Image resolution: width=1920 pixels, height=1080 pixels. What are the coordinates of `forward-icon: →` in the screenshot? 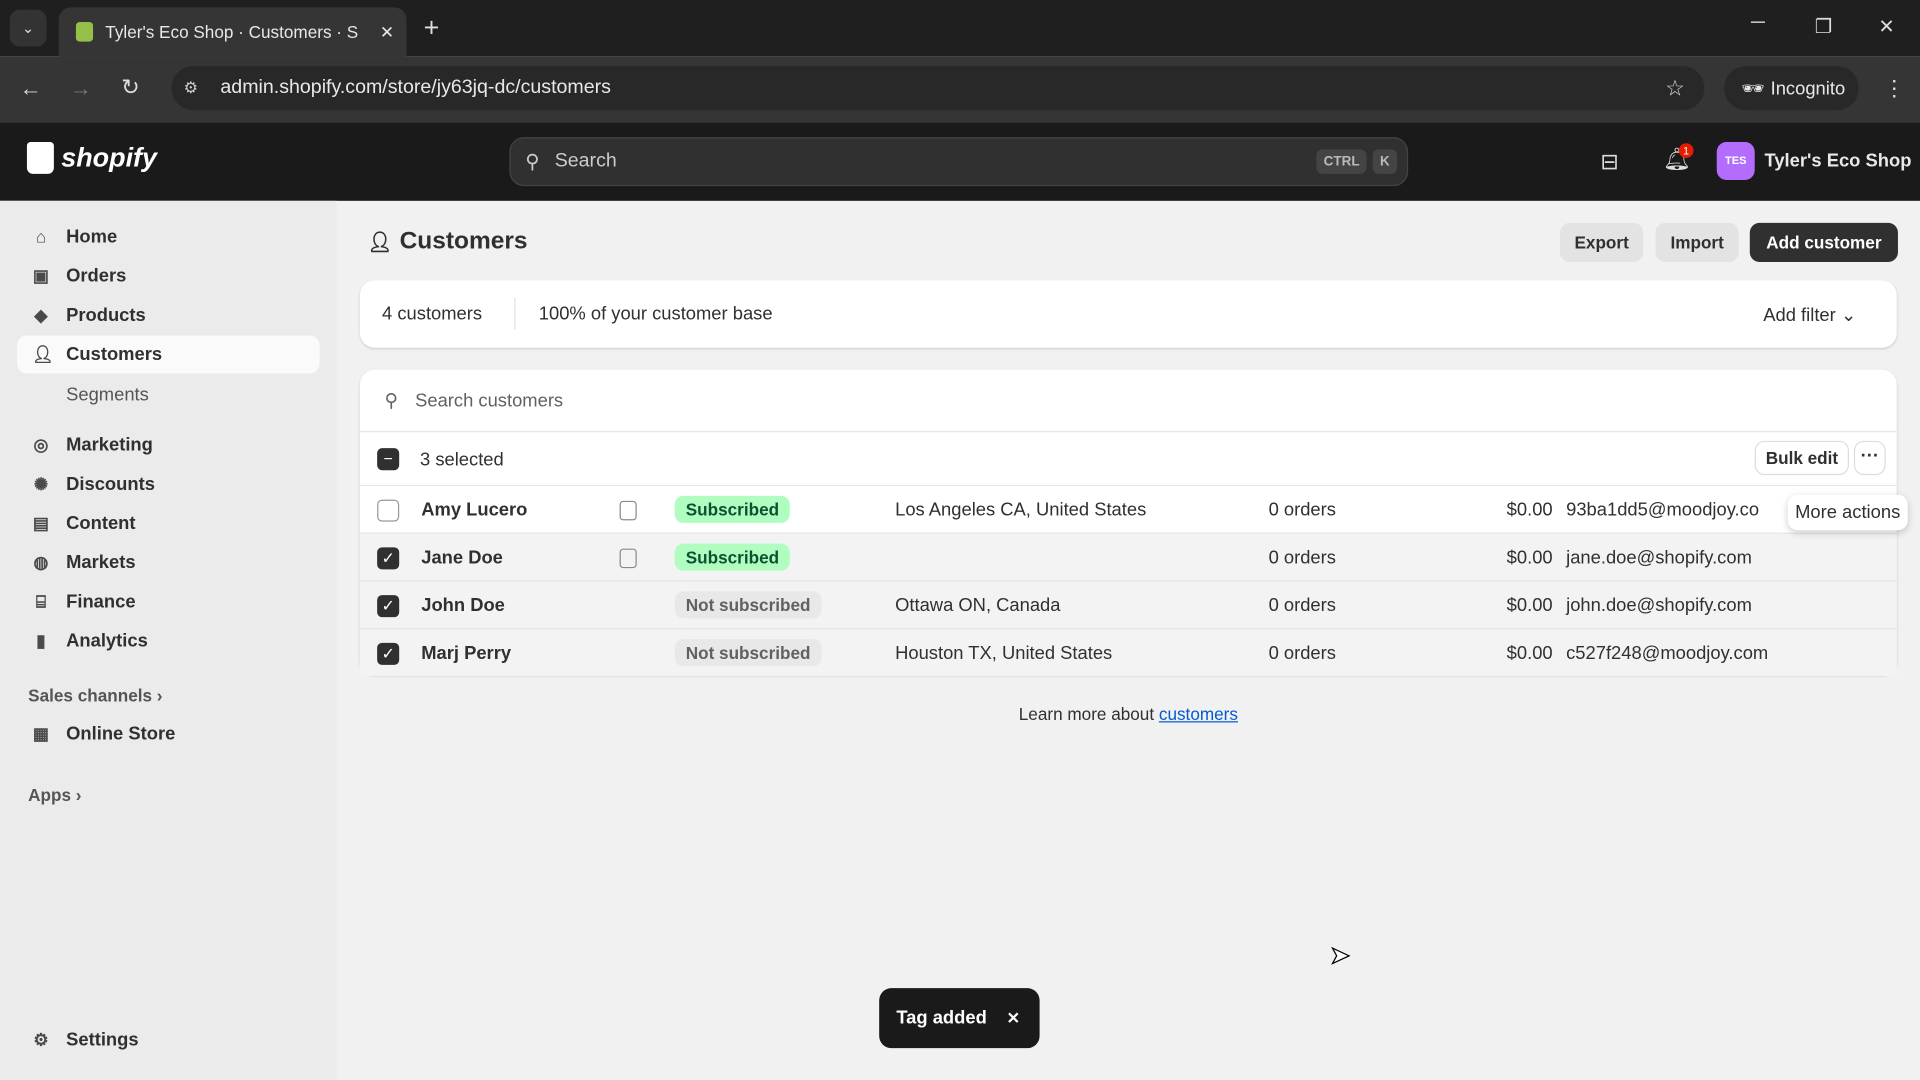 It's located at (80, 88).